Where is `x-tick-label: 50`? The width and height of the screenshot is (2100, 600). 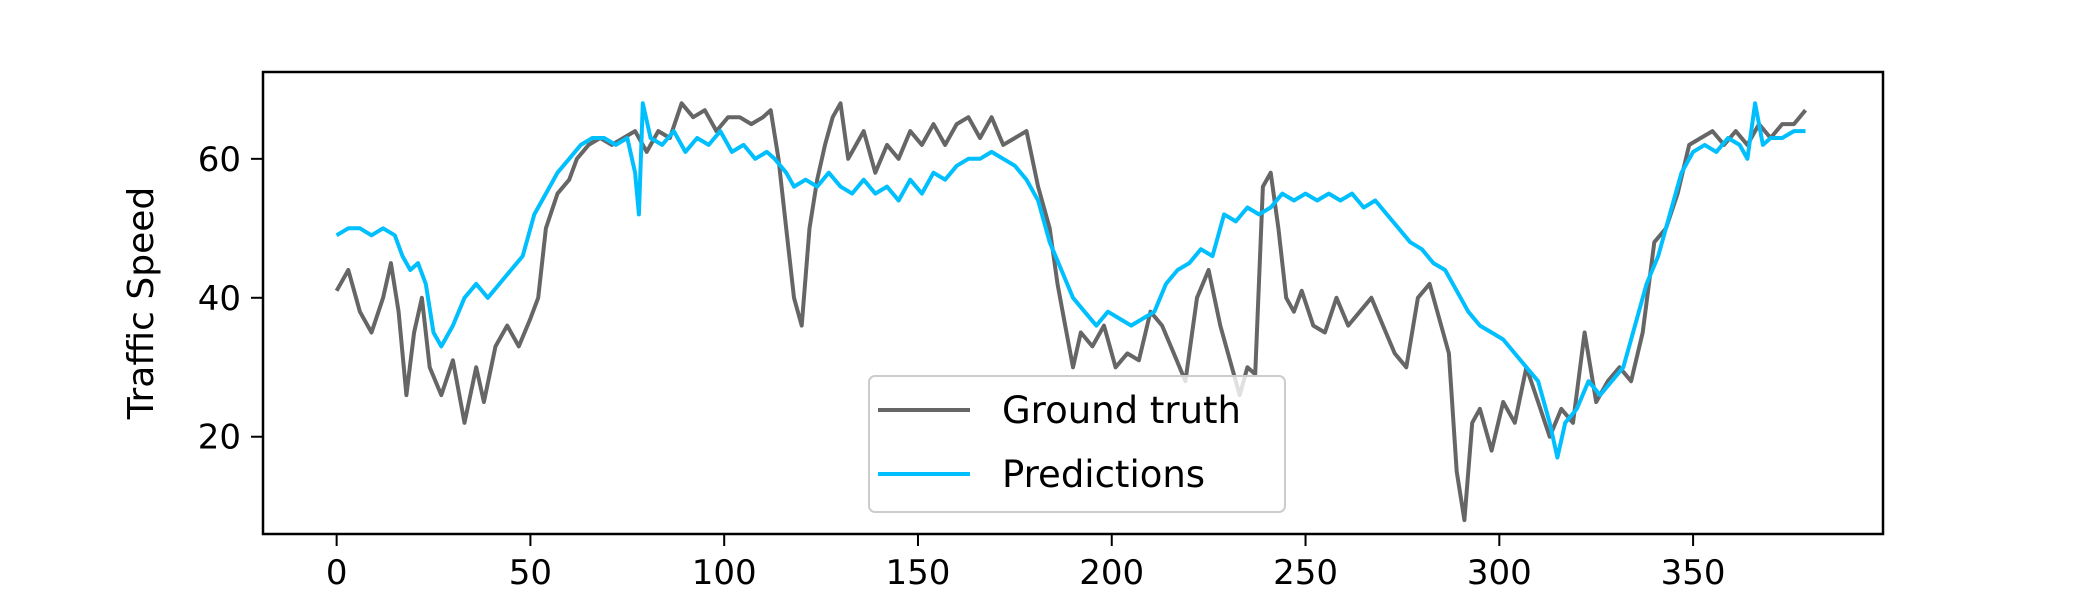
x-tick-label: 50 is located at coordinates (530, 573).